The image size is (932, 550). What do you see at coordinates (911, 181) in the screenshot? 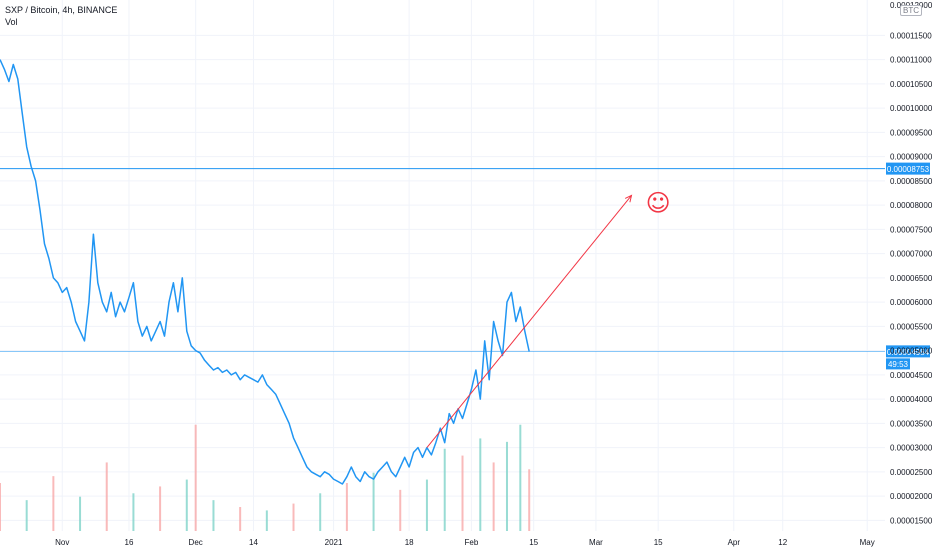
I see `y-tick-label: 0.00008500` at bounding box center [911, 181].